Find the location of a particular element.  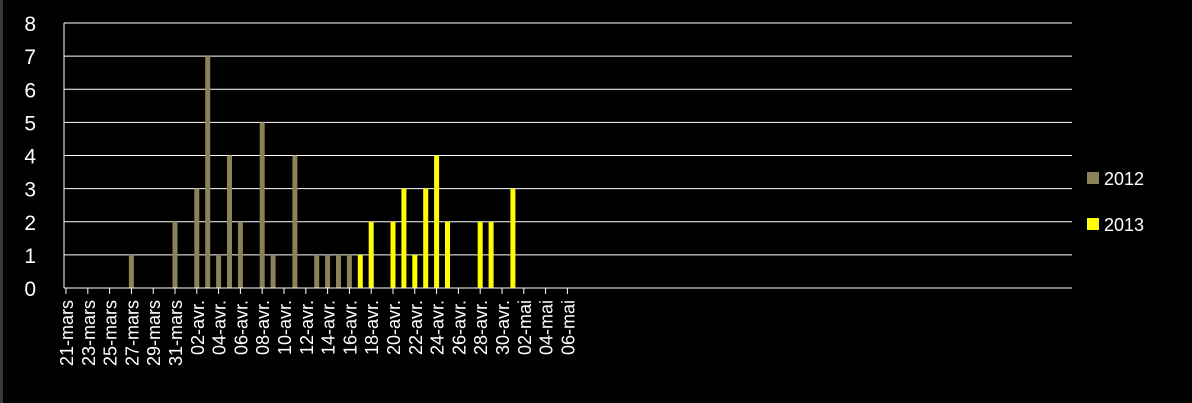

x-tick-label: 21-mars is located at coordinates (67, 333).